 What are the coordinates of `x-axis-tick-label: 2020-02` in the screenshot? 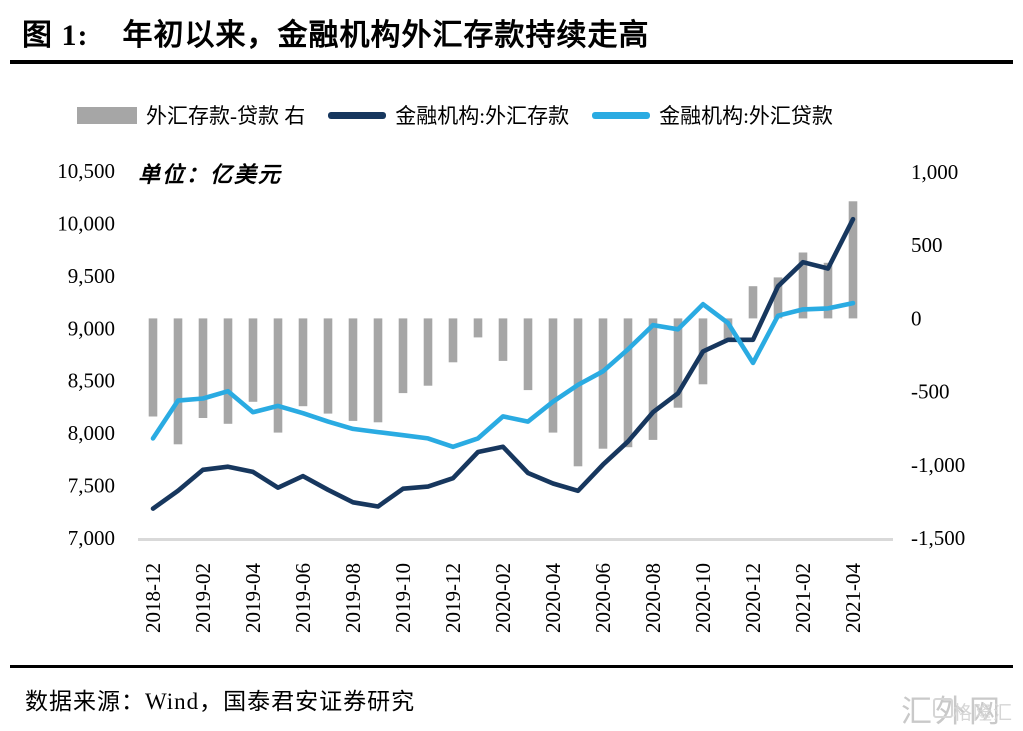 It's located at (503, 598).